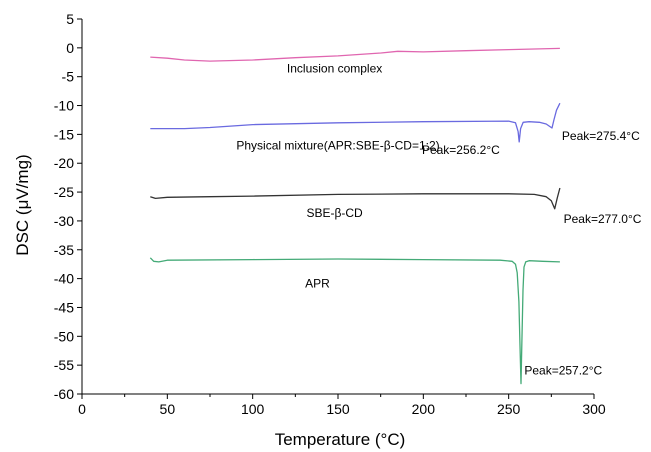  What do you see at coordinates (509, 409) in the screenshot?
I see `x-tick-label: 250` at bounding box center [509, 409].